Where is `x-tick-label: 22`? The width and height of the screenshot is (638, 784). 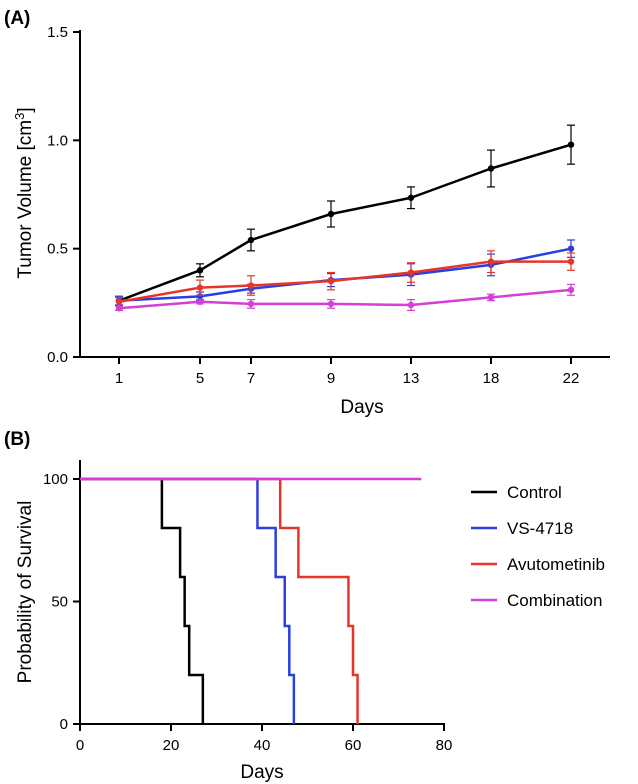
x-tick-label: 22 is located at coordinates (571, 378).